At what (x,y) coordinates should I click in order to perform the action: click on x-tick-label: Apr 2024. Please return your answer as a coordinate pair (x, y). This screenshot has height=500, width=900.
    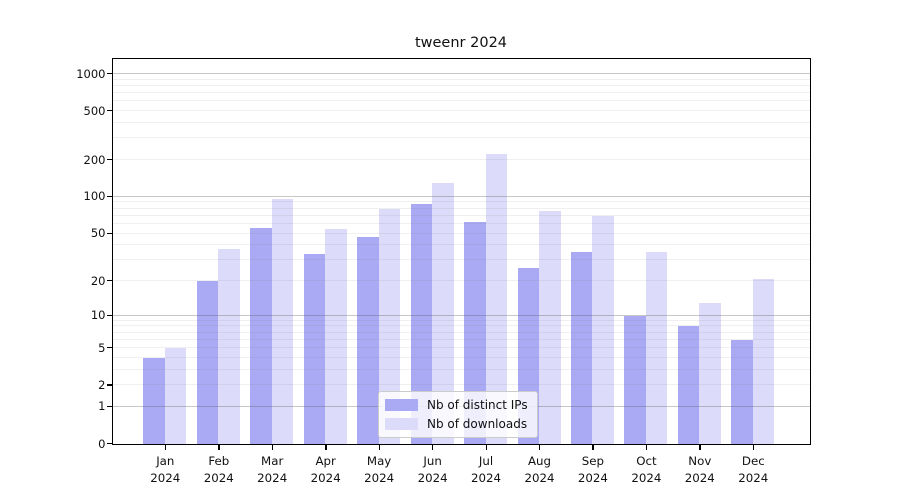
    Looking at the image, I should click on (325, 469).